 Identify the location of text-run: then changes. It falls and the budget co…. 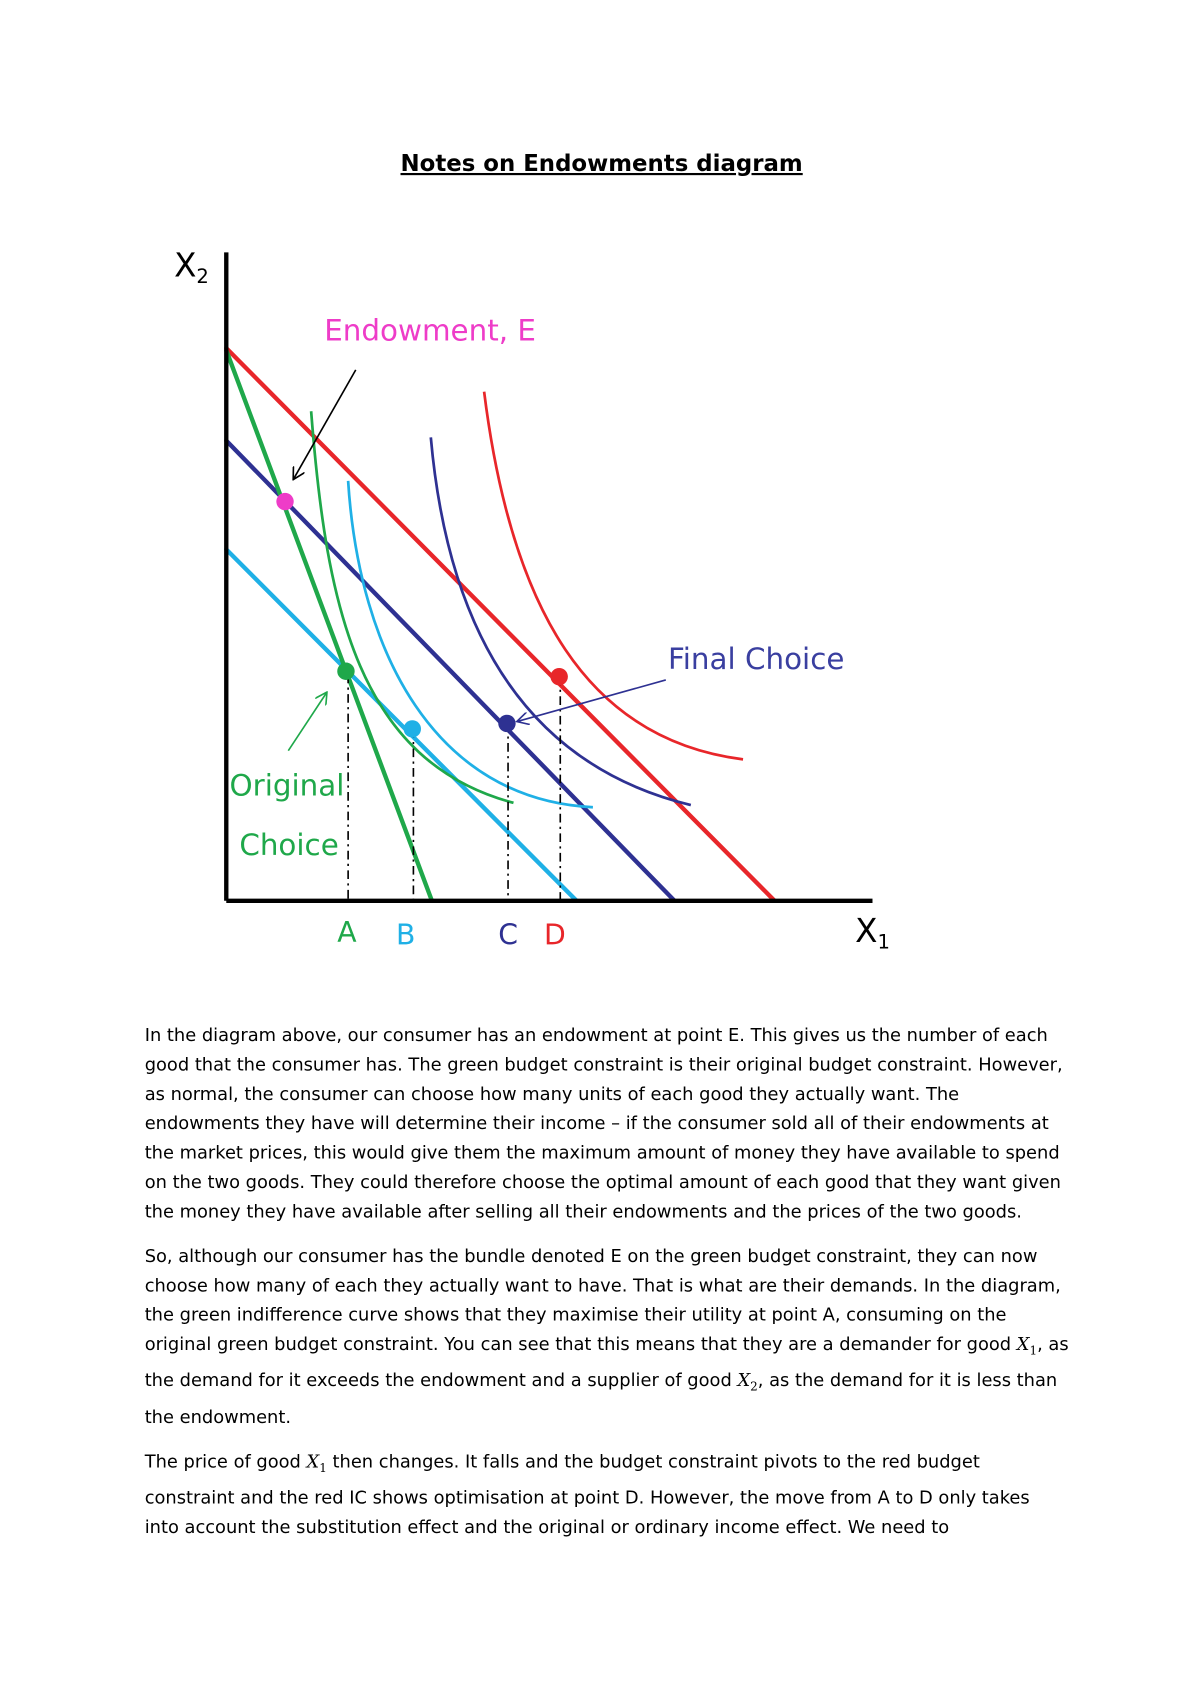
(587, 1494).